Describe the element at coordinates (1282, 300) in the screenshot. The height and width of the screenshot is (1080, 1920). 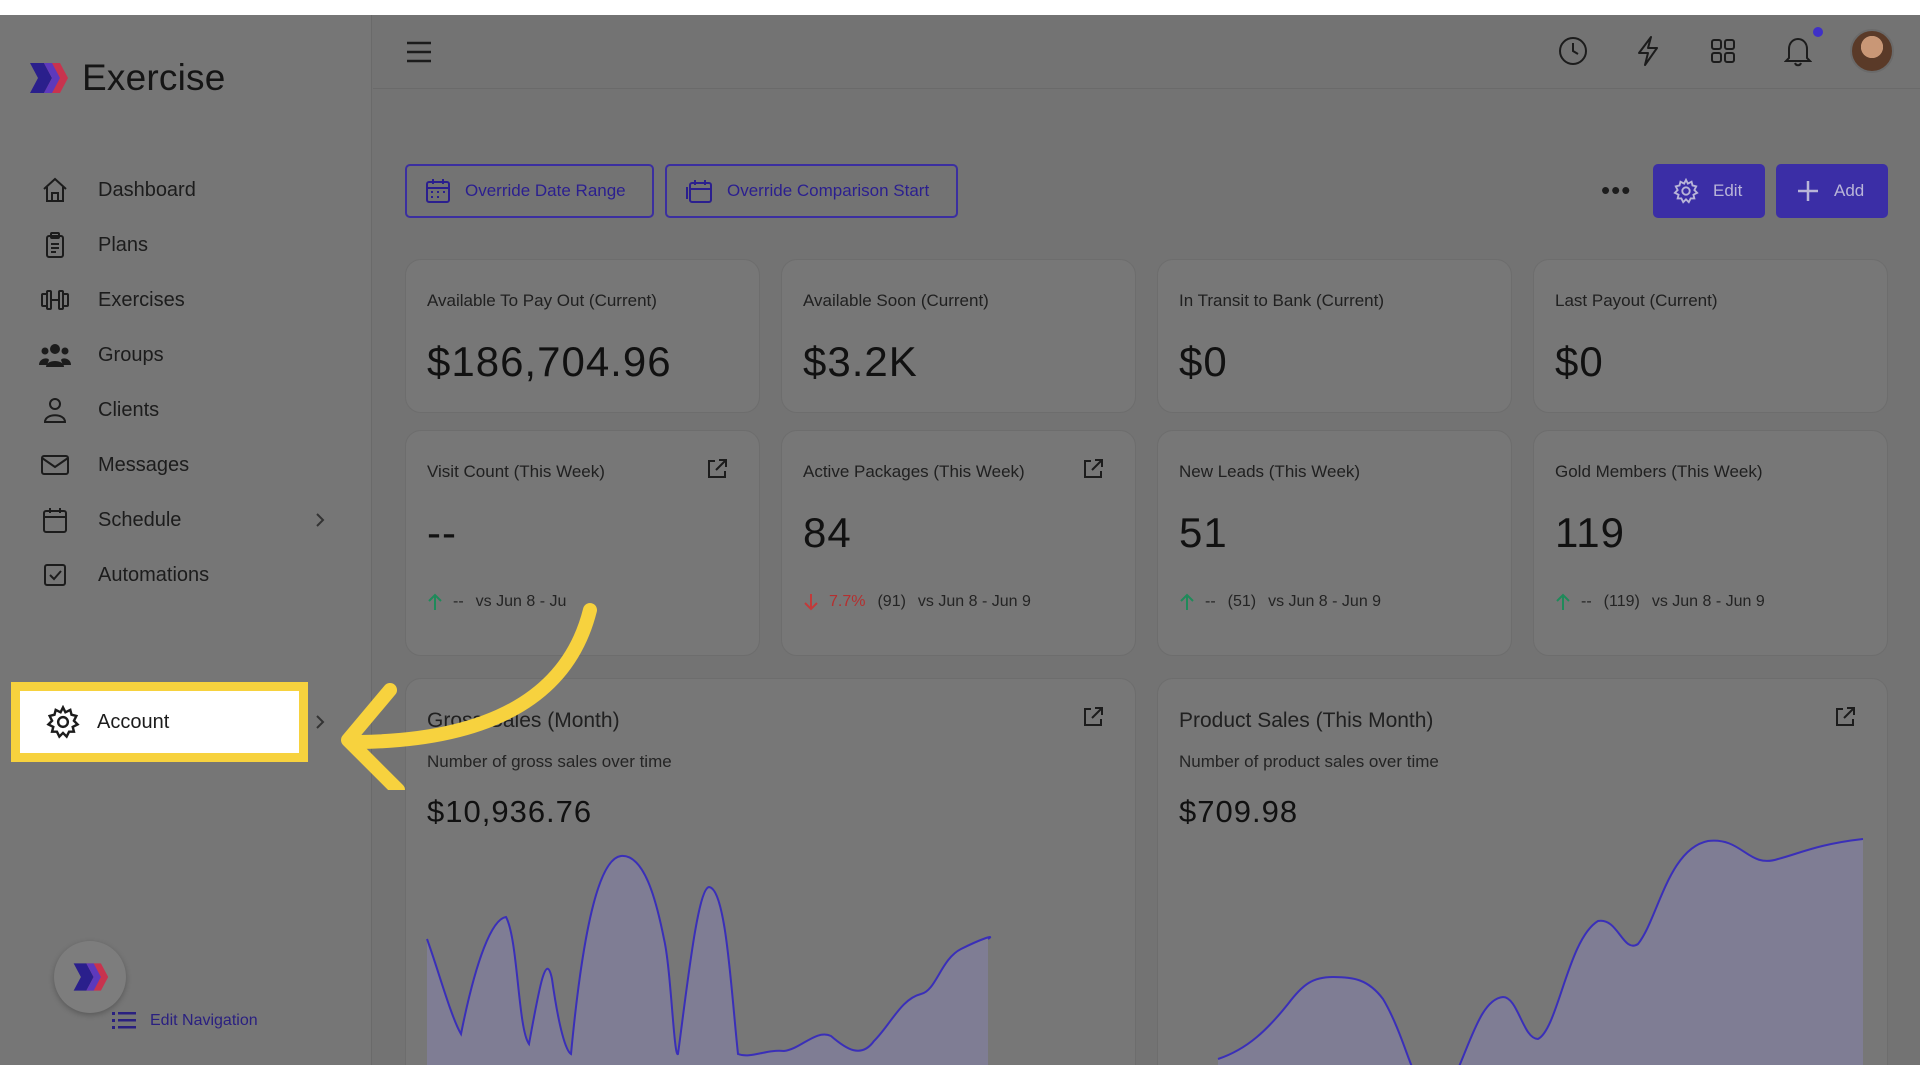
I see `card-title: In Transit to Bank (Current)` at that location.